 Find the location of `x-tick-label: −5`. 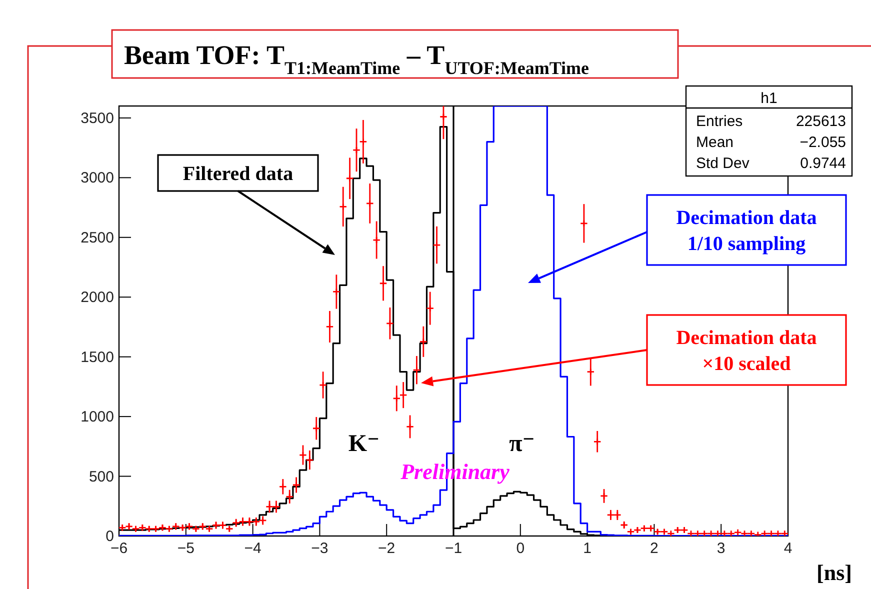

x-tick-label: −5 is located at coordinates (185, 548).